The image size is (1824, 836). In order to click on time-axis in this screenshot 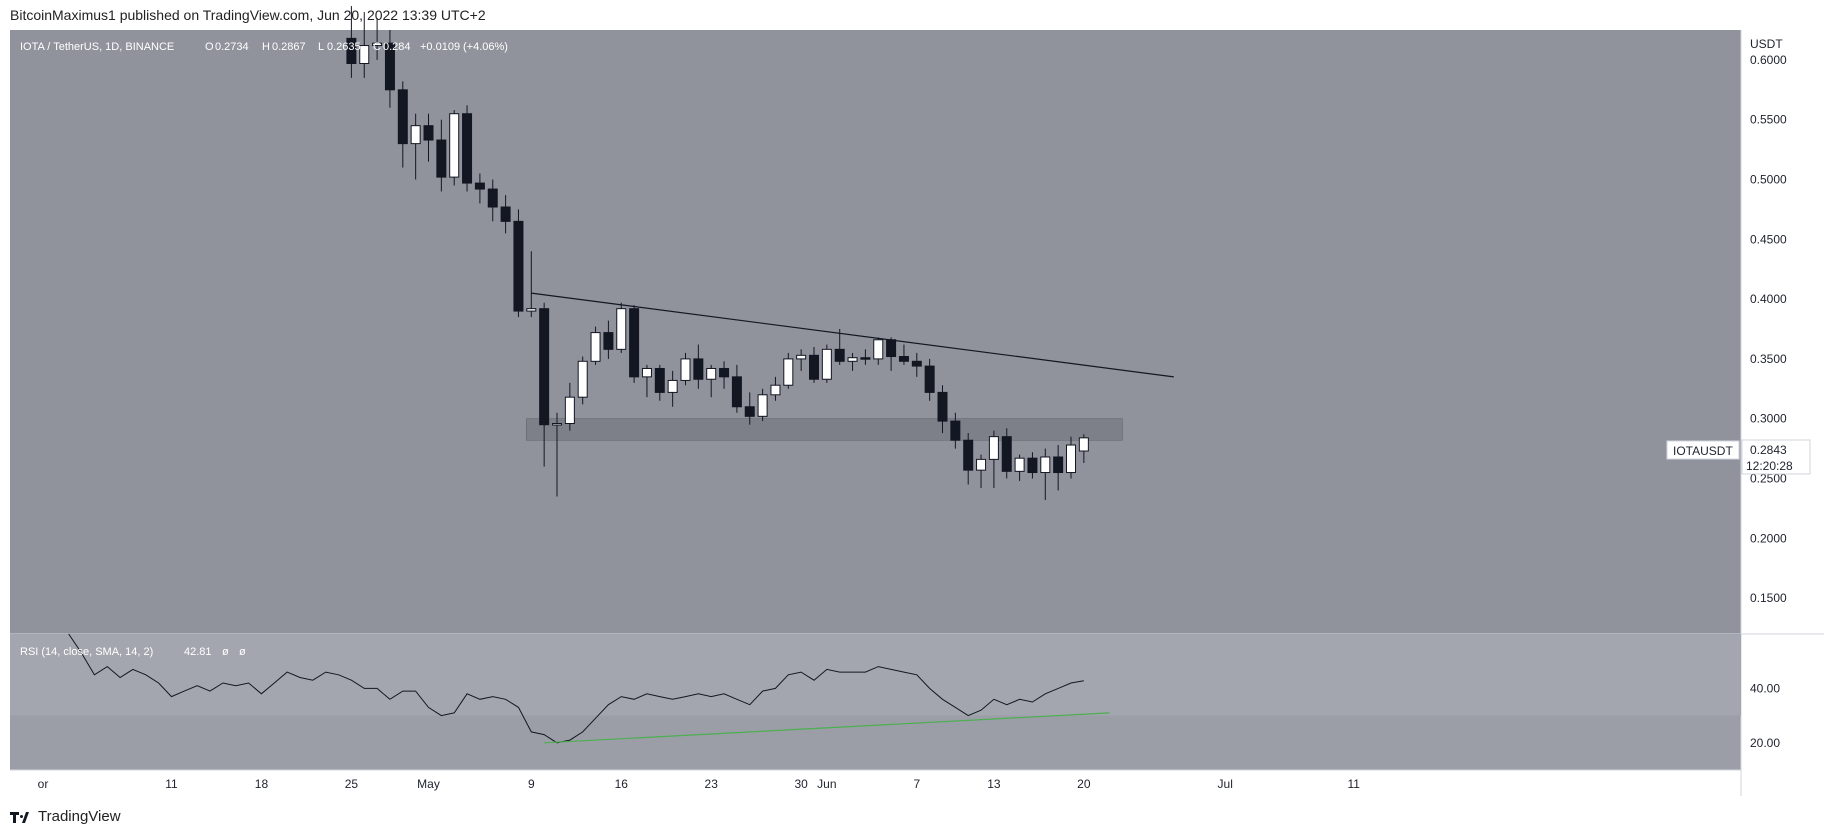, I will do `click(875, 783)`.